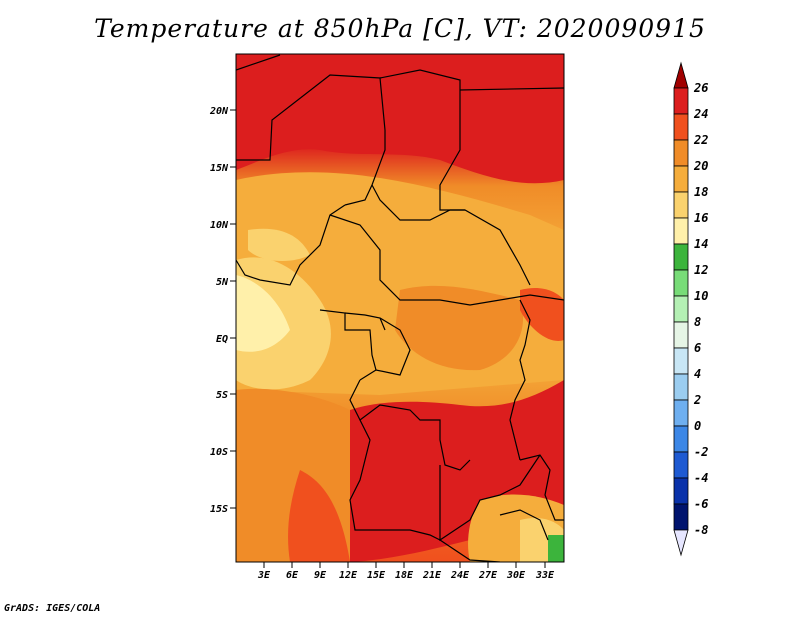 Image resolution: width=800 pixels, height=618 pixels. Describe the element at coordinates (432, 575) in the screenshot. I see `lon-label: 21E` at that location.